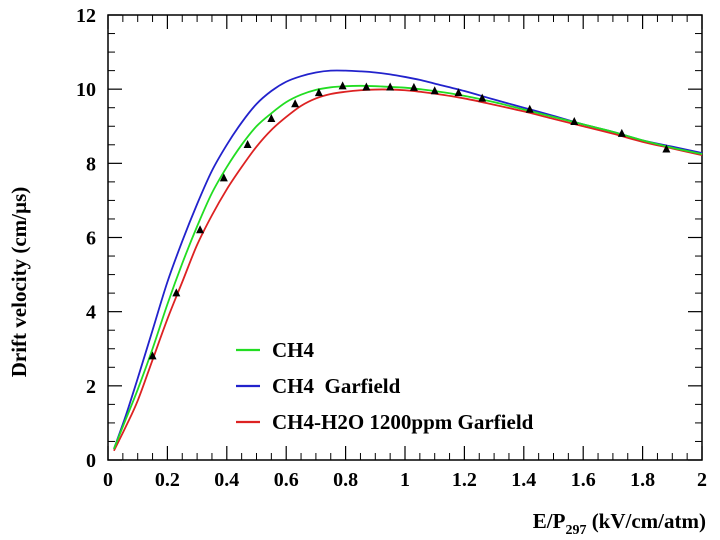  Describe the element at coordinates (646, 521) in the screenshot. I see `x-axis-title-units: (kV/cm/atm)` at that location.